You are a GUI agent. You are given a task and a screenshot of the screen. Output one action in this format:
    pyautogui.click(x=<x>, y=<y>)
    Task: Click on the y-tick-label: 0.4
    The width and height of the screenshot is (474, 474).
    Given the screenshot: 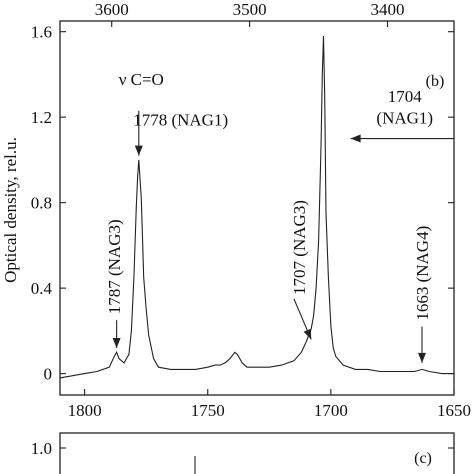 What is the action you would take?
    pyautogui.click(x=42, y=288)
    